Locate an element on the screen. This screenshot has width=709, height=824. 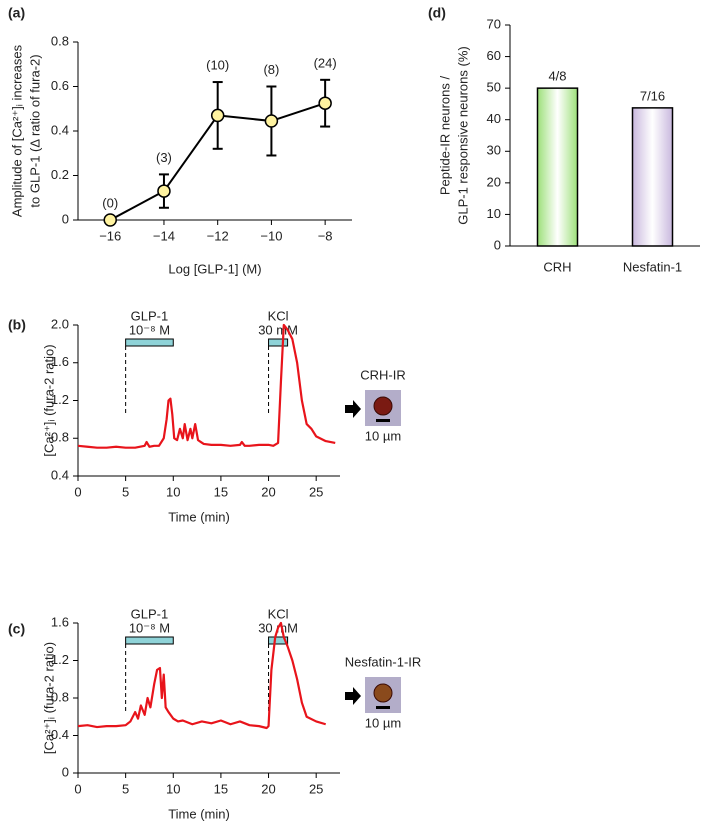
n-label: (24) is located at coordinates (325, 62).